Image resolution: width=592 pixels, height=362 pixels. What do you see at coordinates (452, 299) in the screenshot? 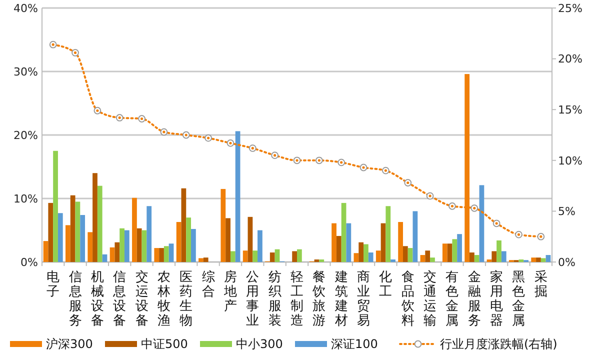
I see `x-tick-label: 有色金属` at bounding box center [452, 299].